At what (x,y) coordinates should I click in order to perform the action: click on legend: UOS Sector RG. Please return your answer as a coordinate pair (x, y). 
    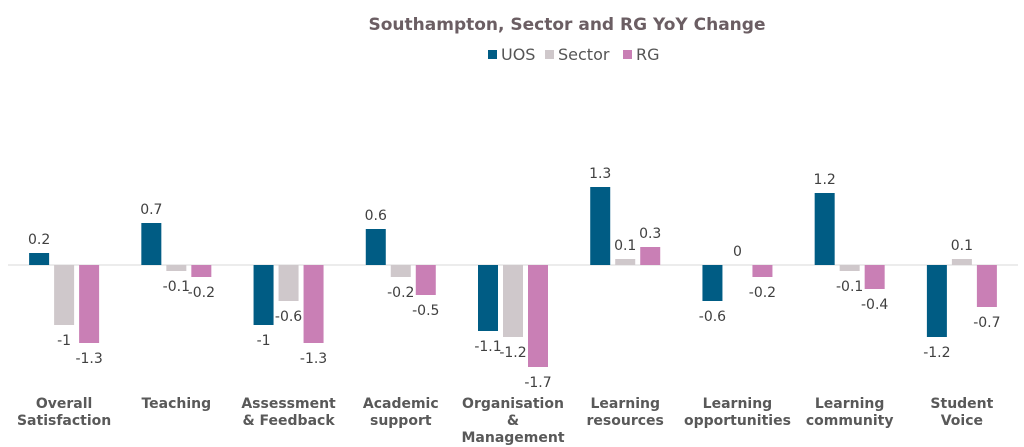
    Looking at the image, I should click on (574, 54).